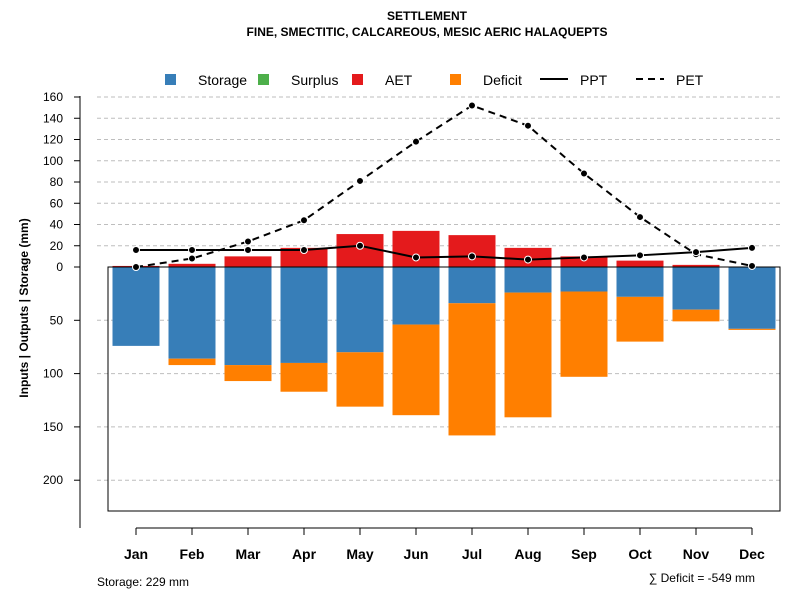 The image size is (800, 600). I want to click on x-tick-label: Jun, so click(416, 554).